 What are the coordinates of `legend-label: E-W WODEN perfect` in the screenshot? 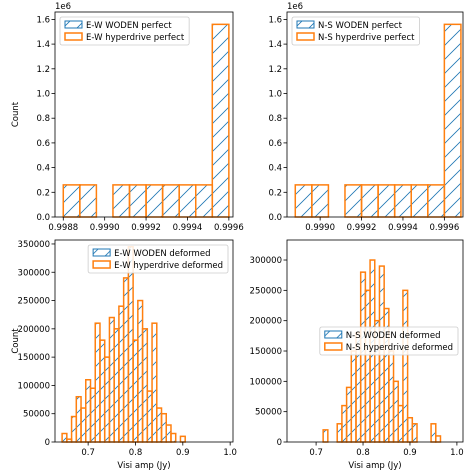 It's located at (129, 26).